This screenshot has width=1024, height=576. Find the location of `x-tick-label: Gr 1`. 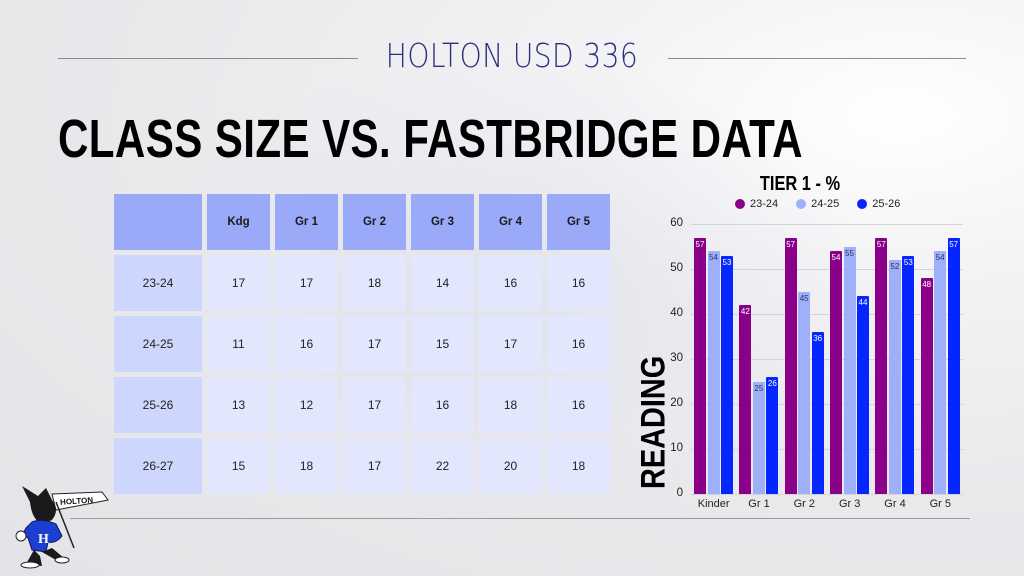

x-tick-label: Gr 1 is located at coordinates (759, 504).